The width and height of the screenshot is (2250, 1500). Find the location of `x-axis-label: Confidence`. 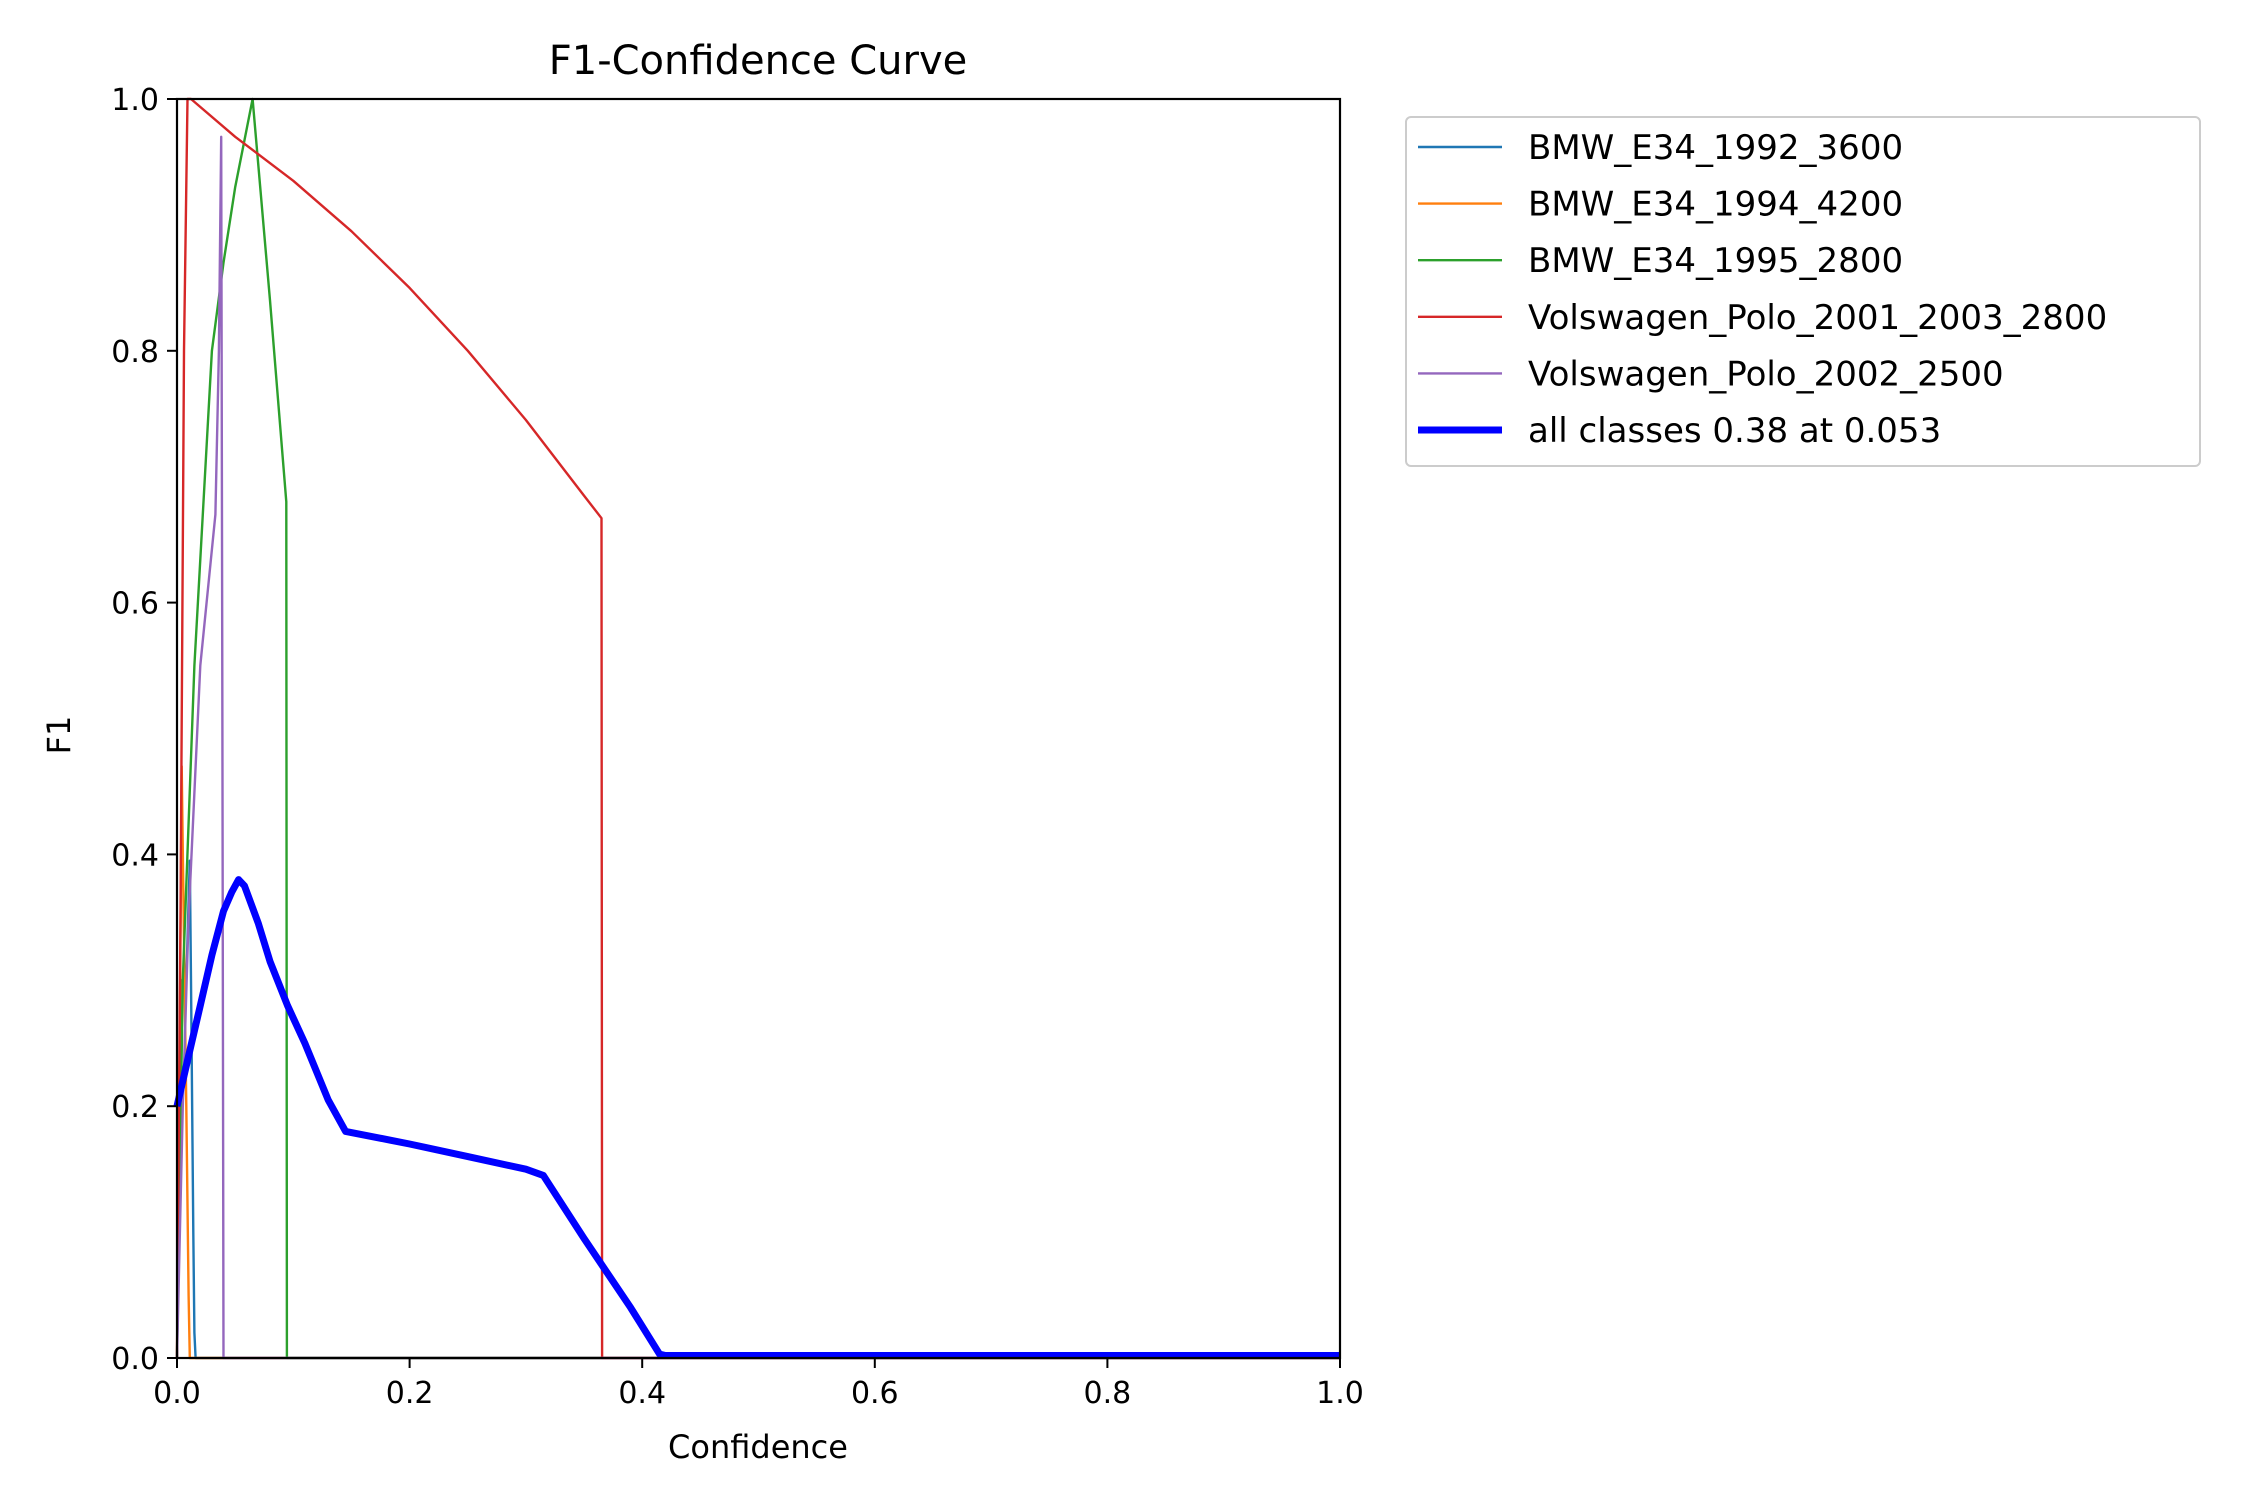

x-axis-label: Confidence is located at coordinates (758, 1447).